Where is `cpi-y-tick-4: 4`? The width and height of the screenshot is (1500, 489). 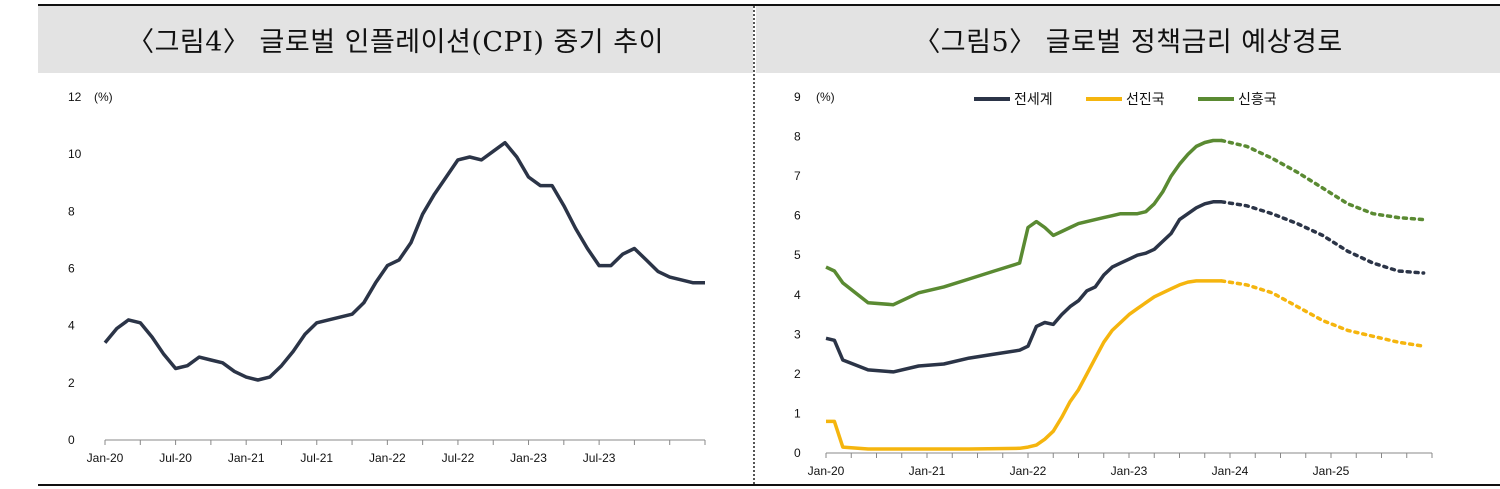
cpi-y-tick-4: 4 is located at coordinates (71, 326).